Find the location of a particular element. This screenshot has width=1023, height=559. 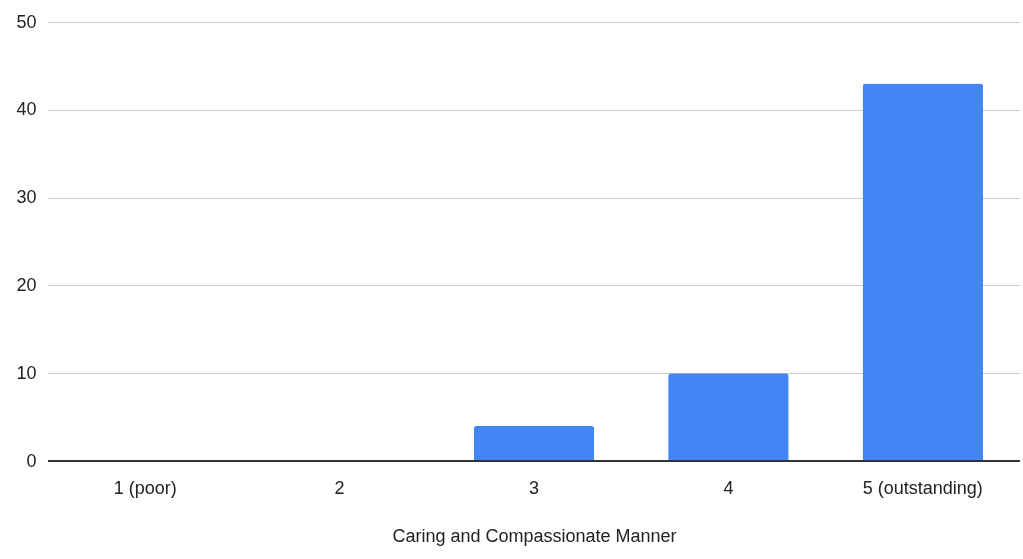

y-tick-label: 0 is located at coordinates (31, 460).